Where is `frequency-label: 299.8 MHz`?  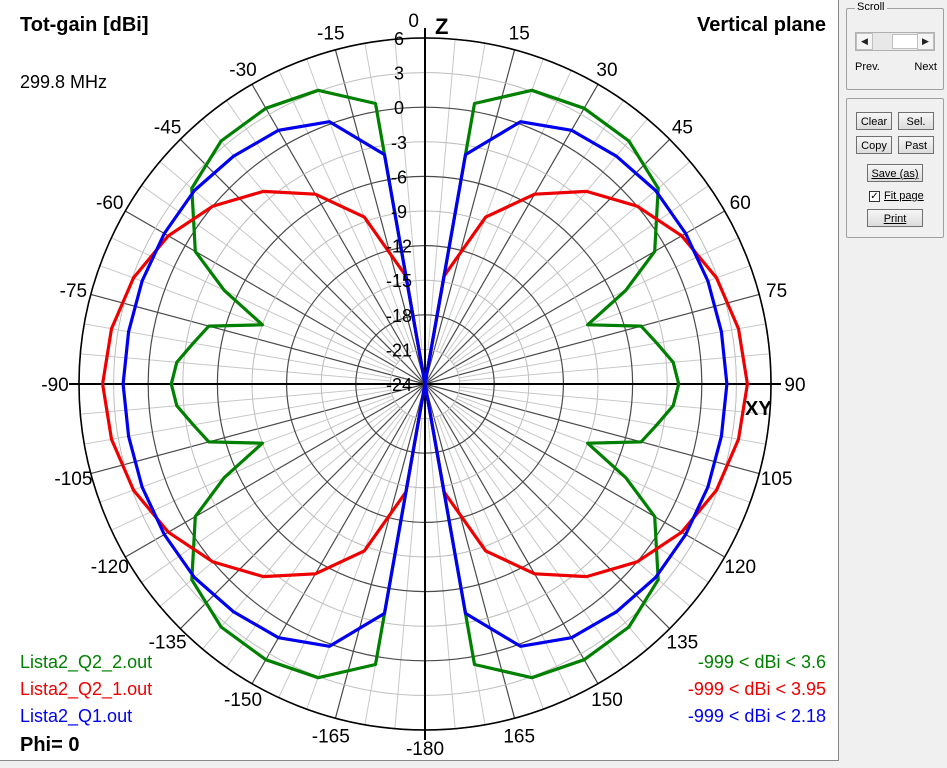
frequency-label: 299.8 MHz is located at coordinates (64, 82).